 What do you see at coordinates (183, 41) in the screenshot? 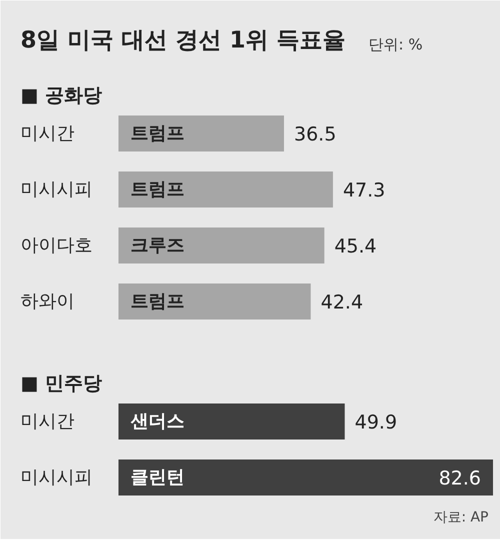
I see `chart-title: 8일 미국 대선 경선 1위 득표율` at bounding box center [183, 41].